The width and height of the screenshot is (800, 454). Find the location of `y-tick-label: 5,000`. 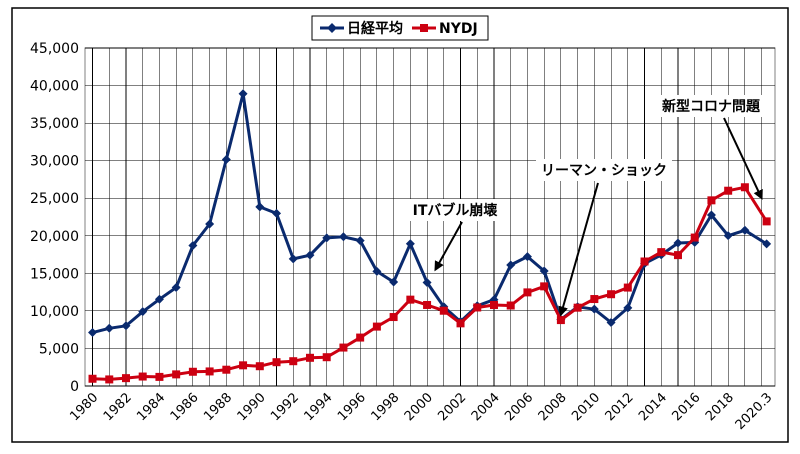

y-tick-label: 5,000 is located at coordinates (59, 349).